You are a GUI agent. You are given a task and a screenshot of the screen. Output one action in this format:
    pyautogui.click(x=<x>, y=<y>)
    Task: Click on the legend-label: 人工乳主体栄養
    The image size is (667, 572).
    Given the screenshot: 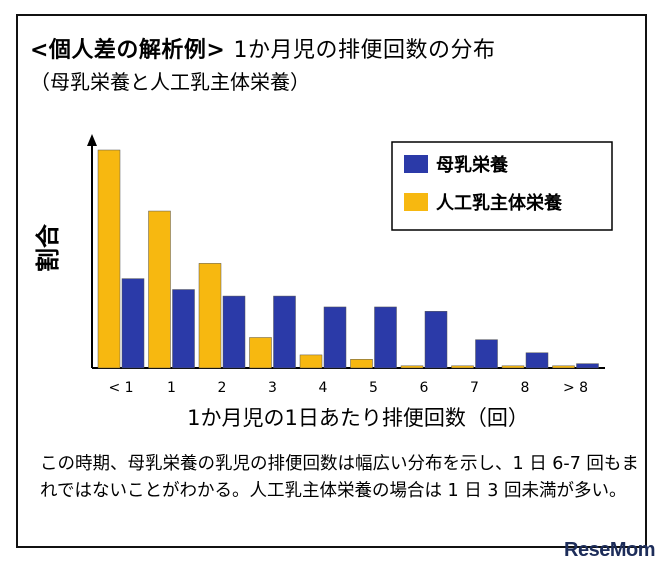 What is the action you would take?
    pyautogui.click(x=499, y=203)
    